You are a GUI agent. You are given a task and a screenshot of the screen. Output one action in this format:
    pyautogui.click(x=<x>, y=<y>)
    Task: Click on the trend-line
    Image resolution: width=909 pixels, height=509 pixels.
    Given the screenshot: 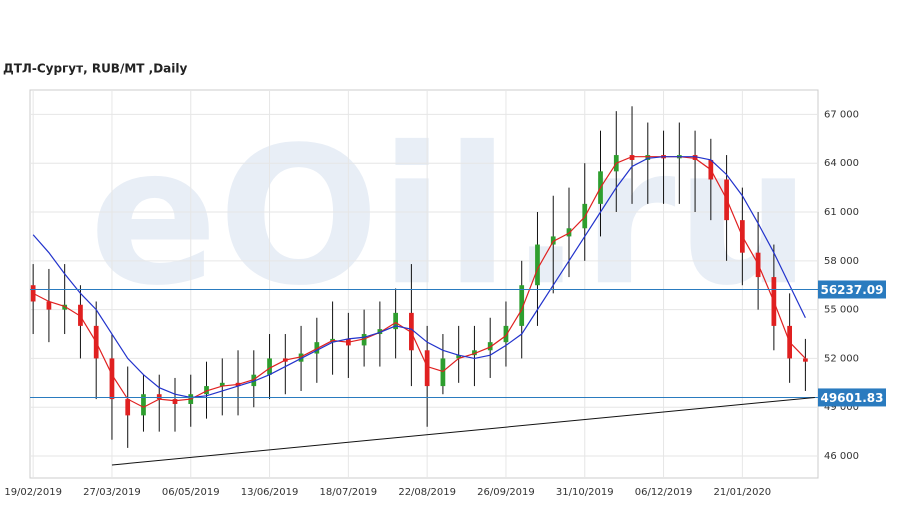 What is the action you would take?
    pyautogui.click(x=463, y=431)
    